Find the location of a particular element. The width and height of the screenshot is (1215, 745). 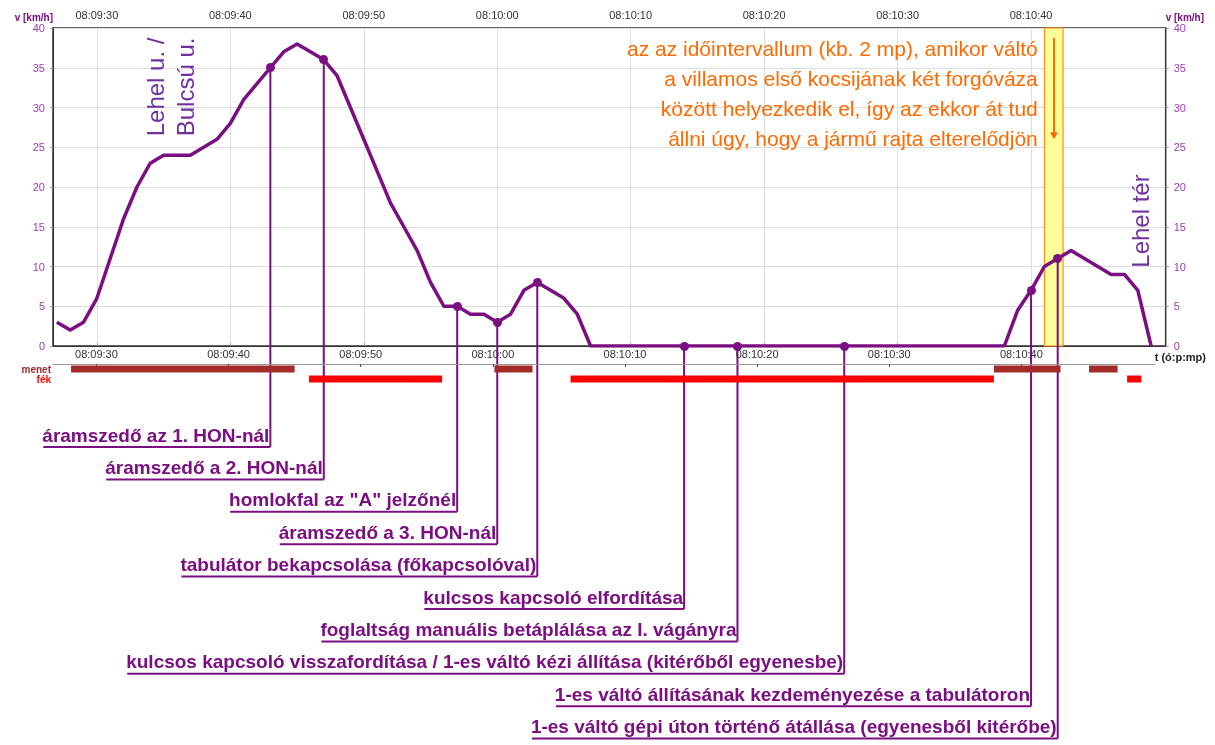

x-tick-label: 08:10:20 is located at coordinates (764, 14).